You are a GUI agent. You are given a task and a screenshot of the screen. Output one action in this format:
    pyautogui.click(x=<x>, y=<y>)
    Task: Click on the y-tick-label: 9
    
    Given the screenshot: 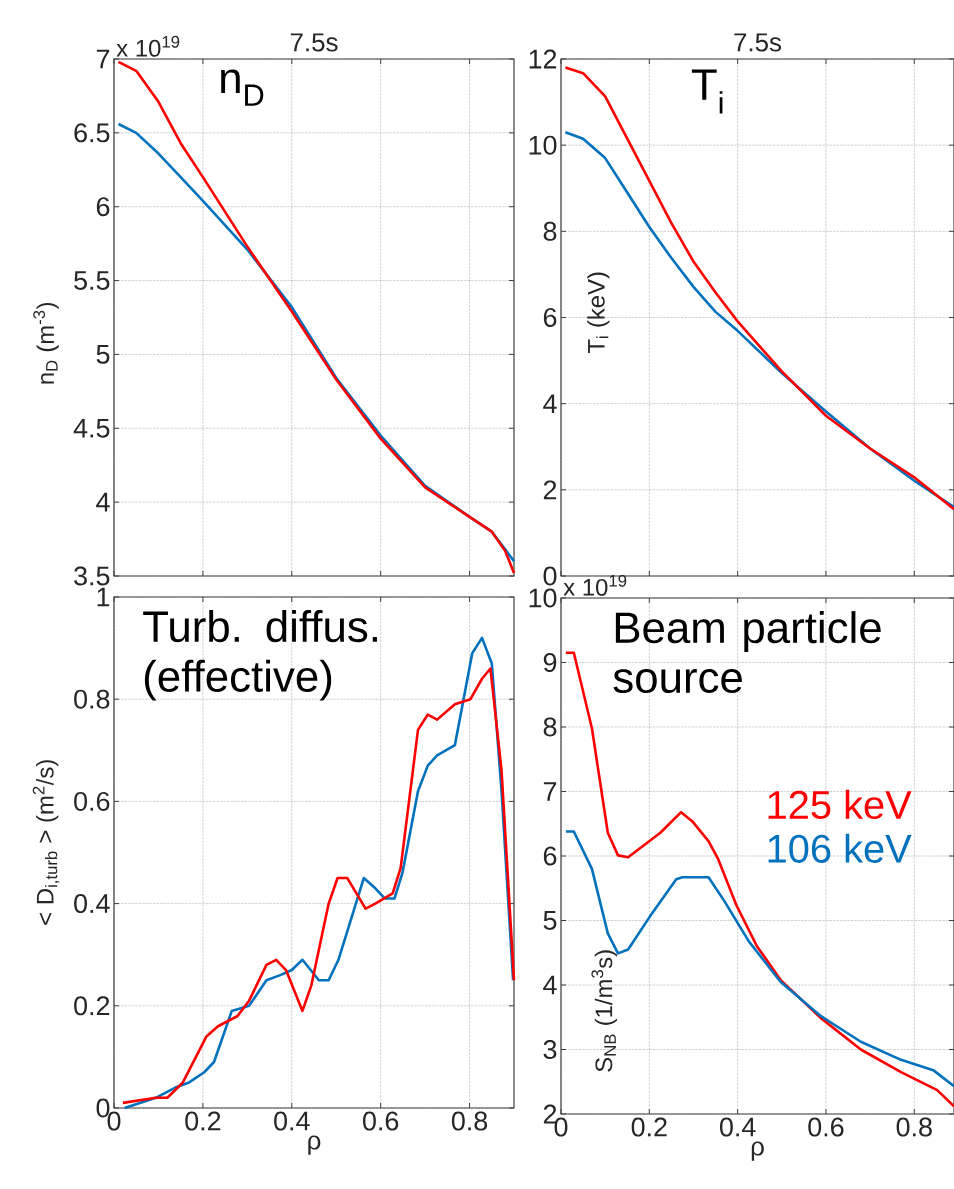 What is the action you would take?
    pyautogui.click(x=550, y=662)
    